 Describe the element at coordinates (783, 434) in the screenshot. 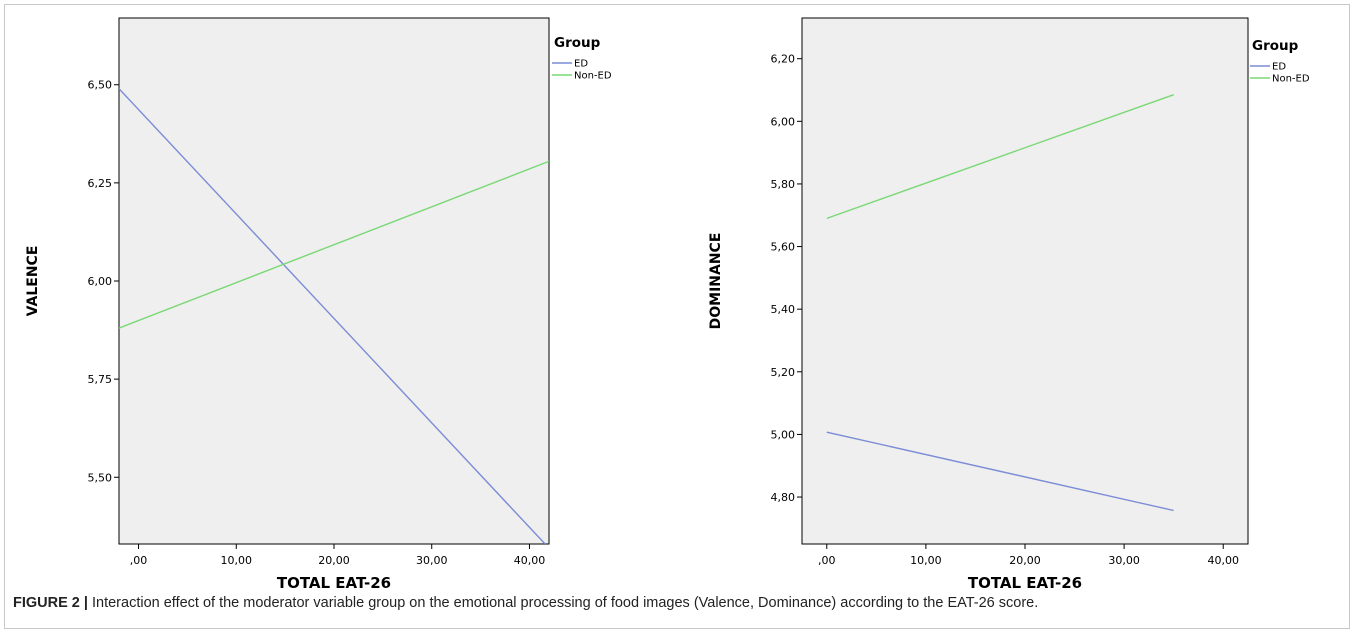

I see `y-tick-label: 5,00` at that location.